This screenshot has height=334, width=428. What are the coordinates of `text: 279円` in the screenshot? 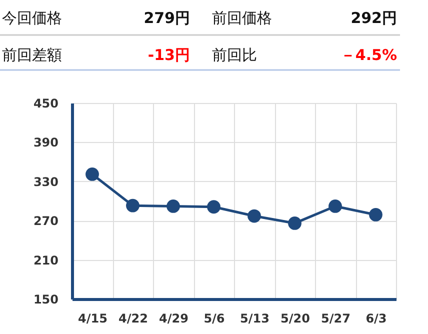 It's located at (167, 18).